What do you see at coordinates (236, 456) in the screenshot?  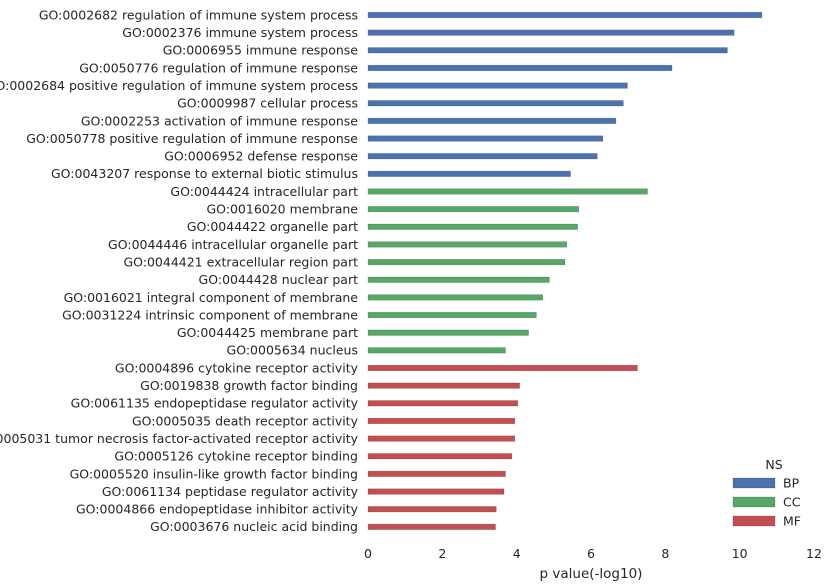 I see `category-label: GO:0005126 cytokine receptor binding` at bounding box center [236, 456].